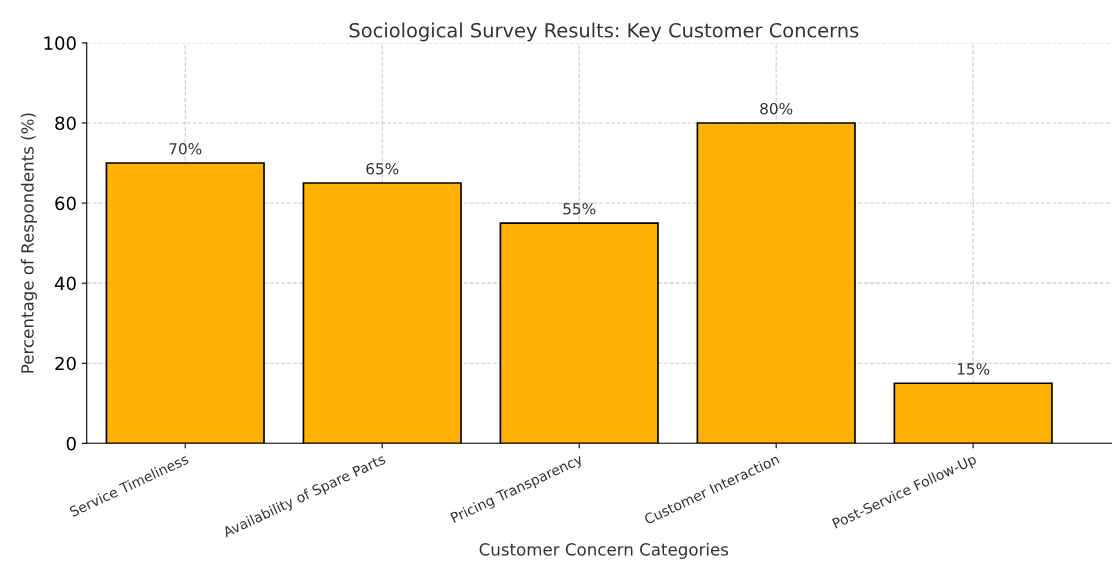 This screenshot has height=572, width=1112. What do you see at coordinates (604, 550) in the screenshot?
I see `x-axis-title: Customer Concern Categories` at bounding box center [604, 550].